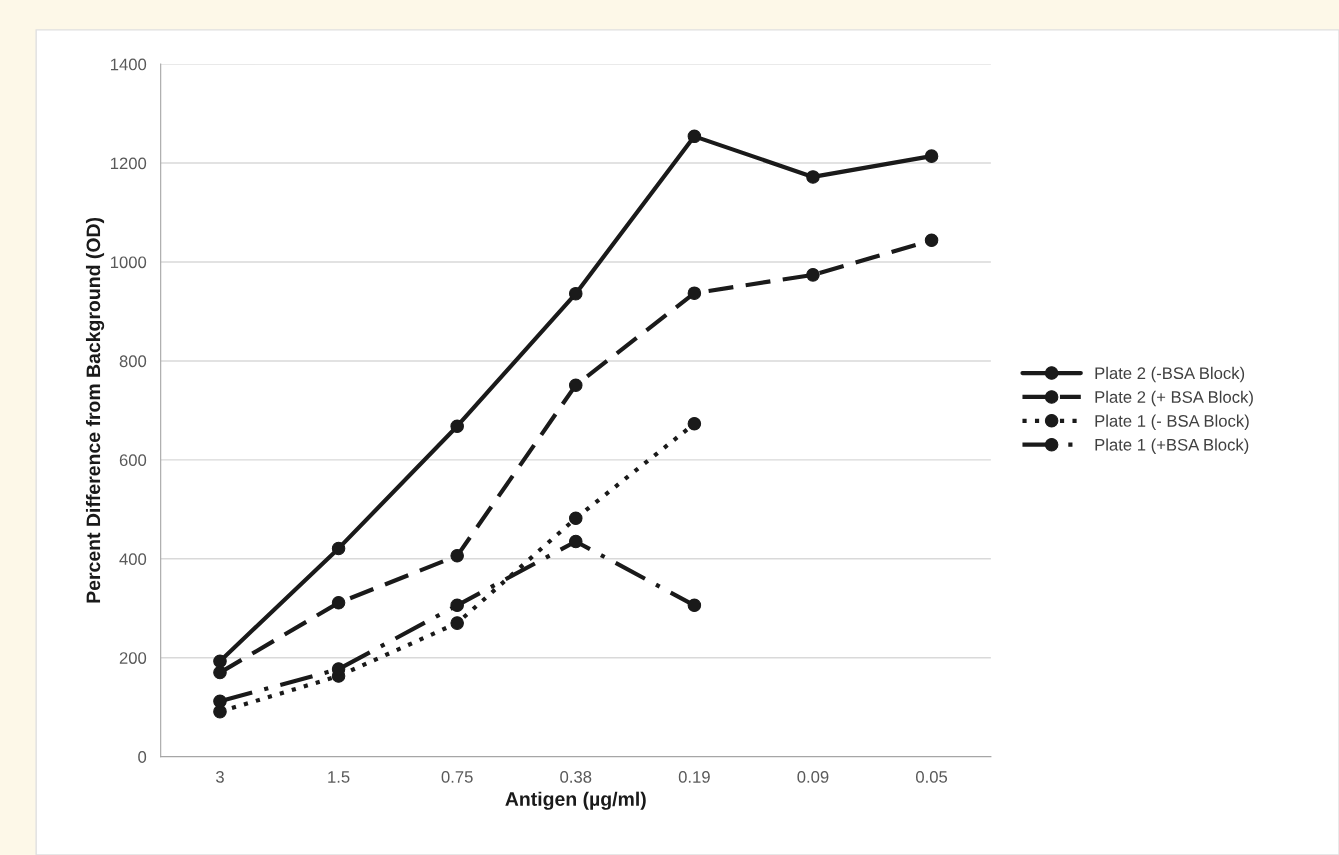  Describe the element at coordinates (457, 777) in the screenshot. I see `x-tick-label: 0.75` at that location.